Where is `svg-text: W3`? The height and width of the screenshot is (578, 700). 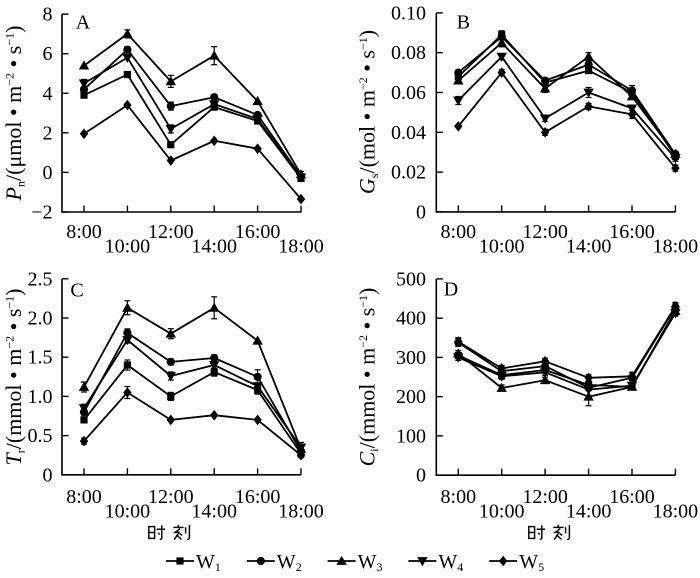 svg-text: W3 is located at coordinates (370, 562).